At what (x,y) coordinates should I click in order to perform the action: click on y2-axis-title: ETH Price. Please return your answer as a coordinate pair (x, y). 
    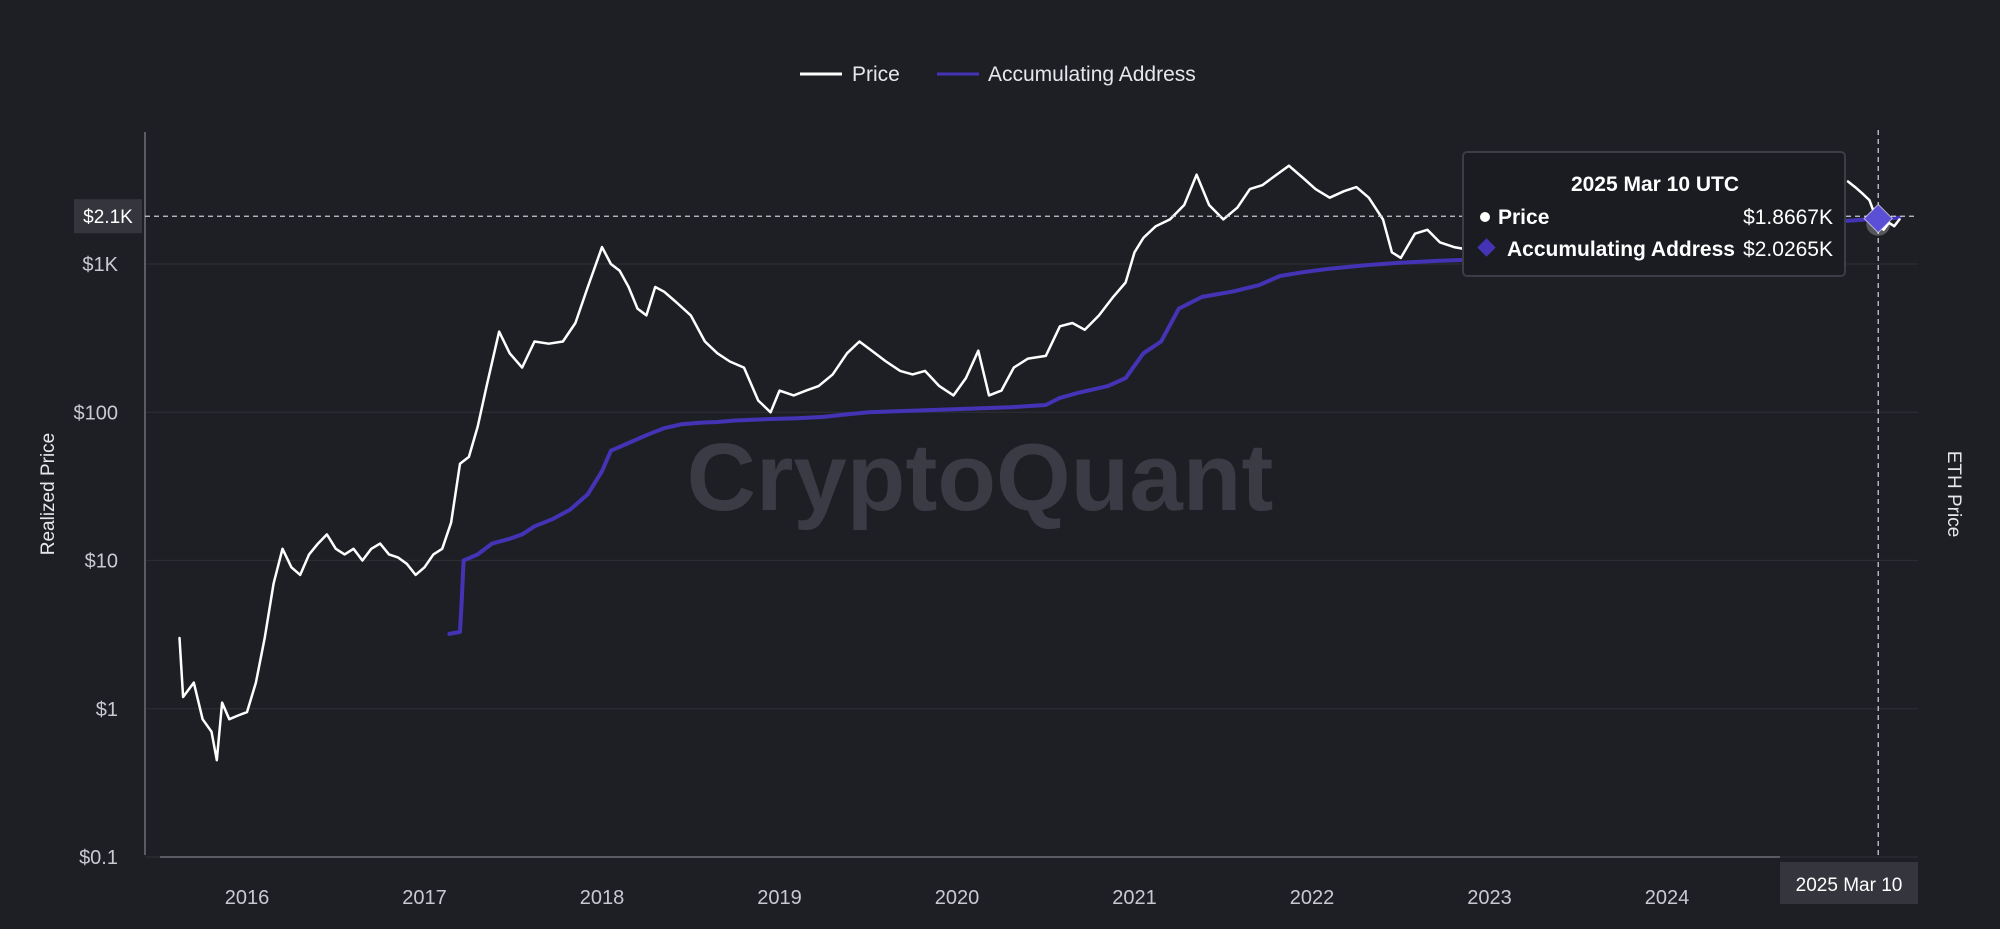
    Looking at the image, I should click on (1953, 494).